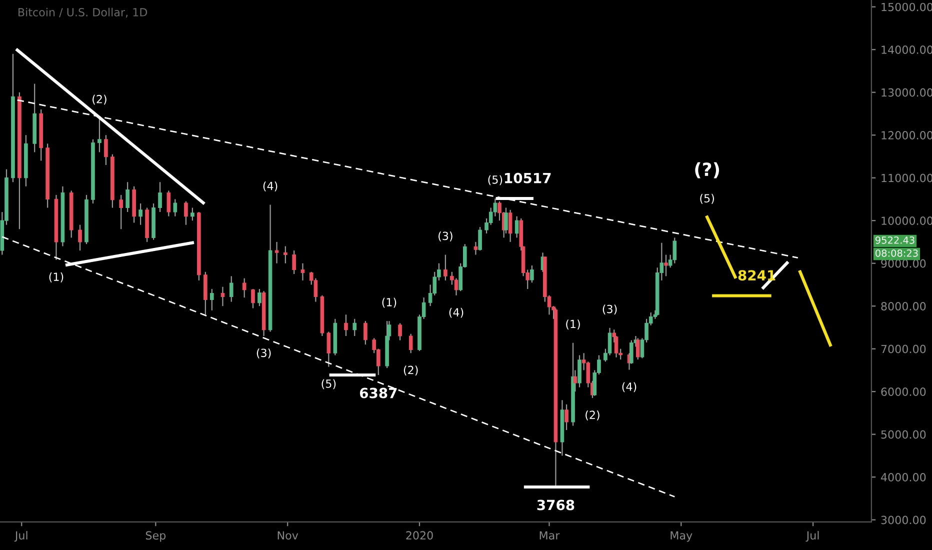  What do you see at coordinates (378, 393) in the screenshot?
I see `annotation: 6387` at bounding box center [378, 393].